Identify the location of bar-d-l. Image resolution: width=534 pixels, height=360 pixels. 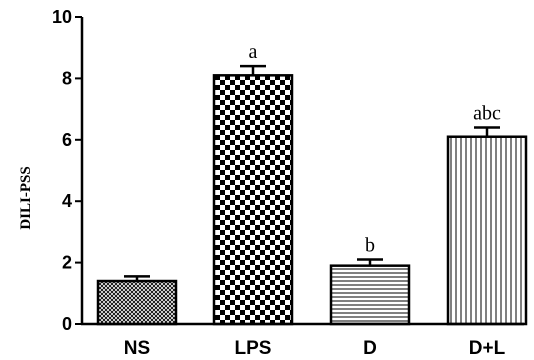
(487, 230).